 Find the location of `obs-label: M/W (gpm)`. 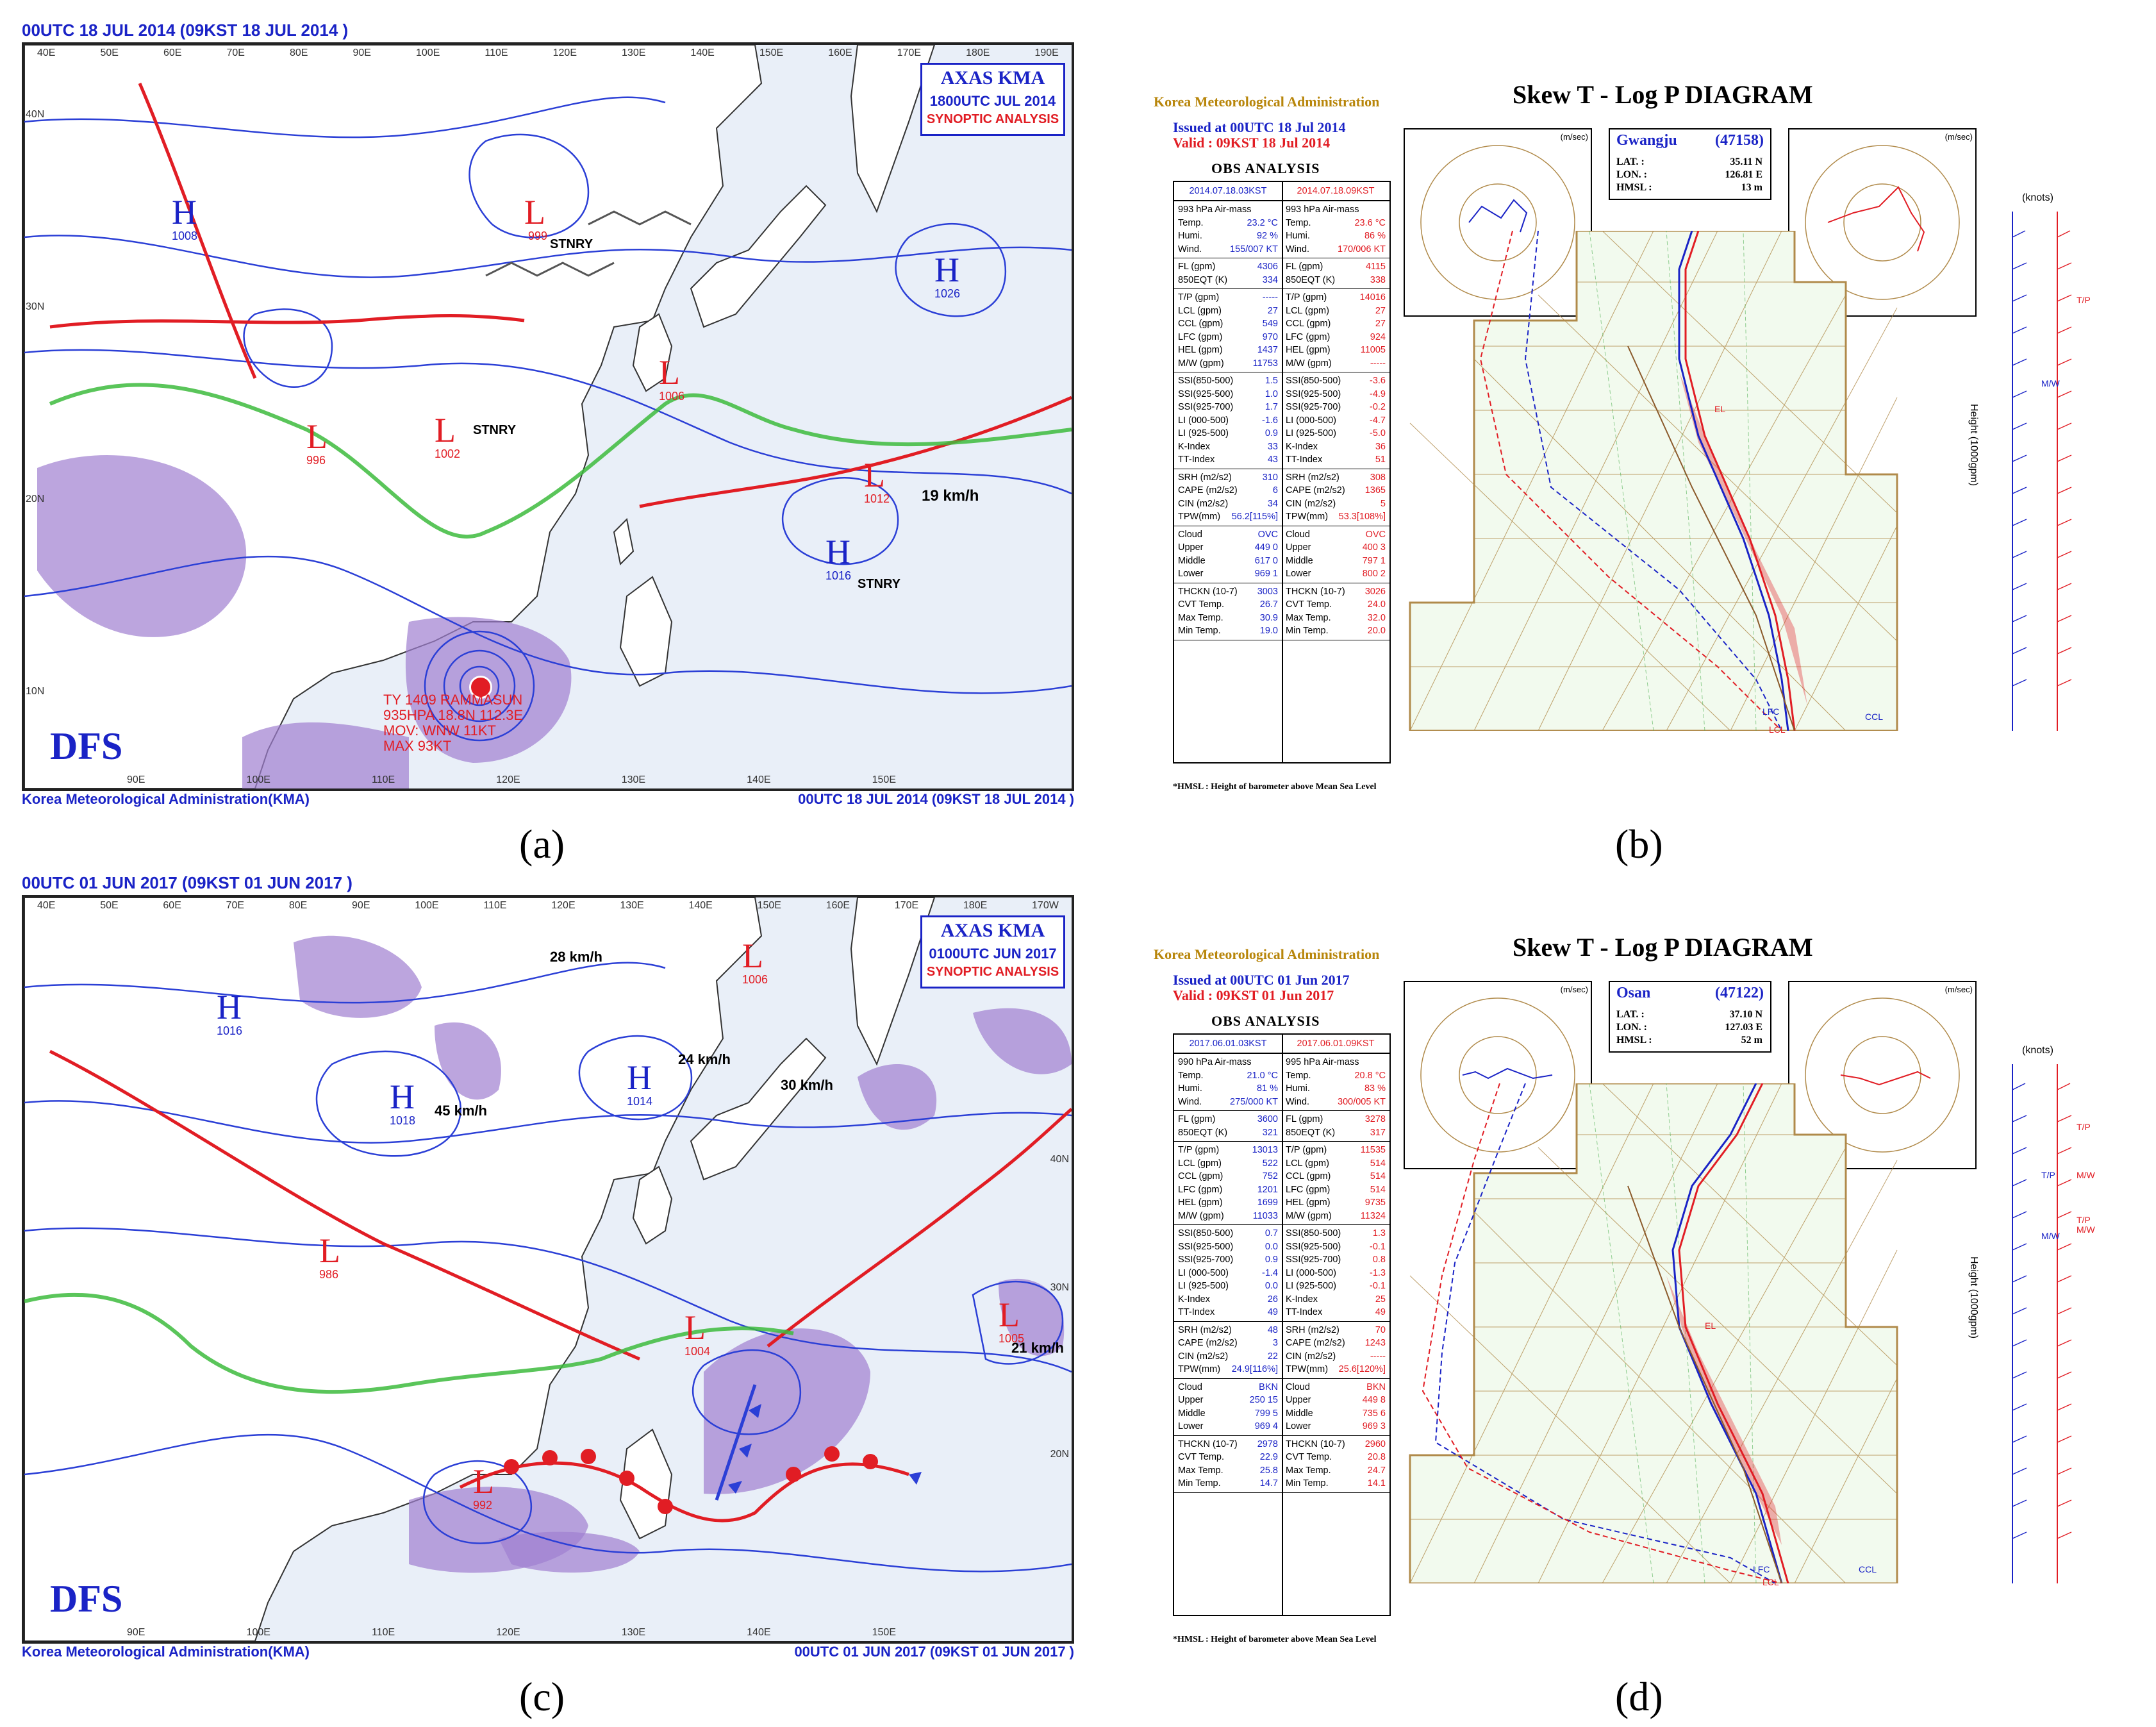

obs-label: M/W (gpm) is located at coordinates (1201, 363).